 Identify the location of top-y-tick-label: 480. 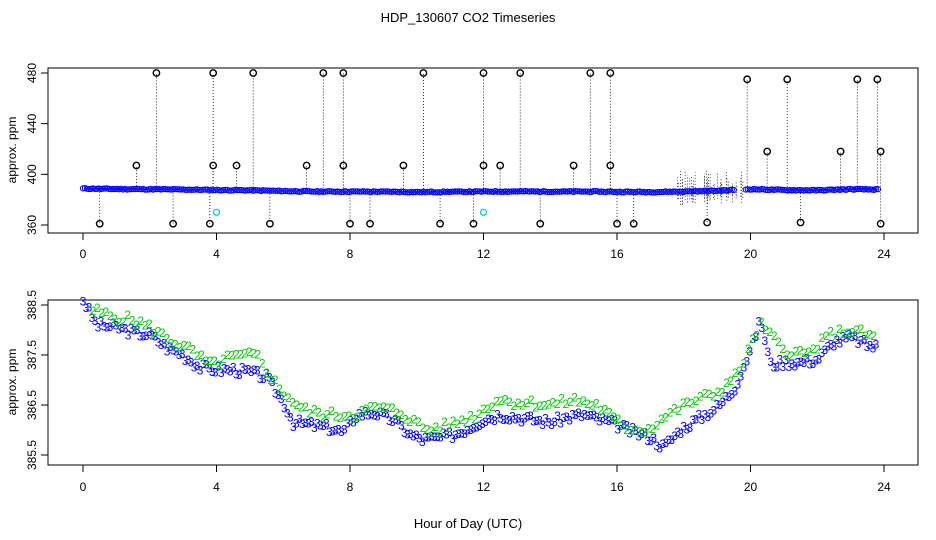
(32, 73).